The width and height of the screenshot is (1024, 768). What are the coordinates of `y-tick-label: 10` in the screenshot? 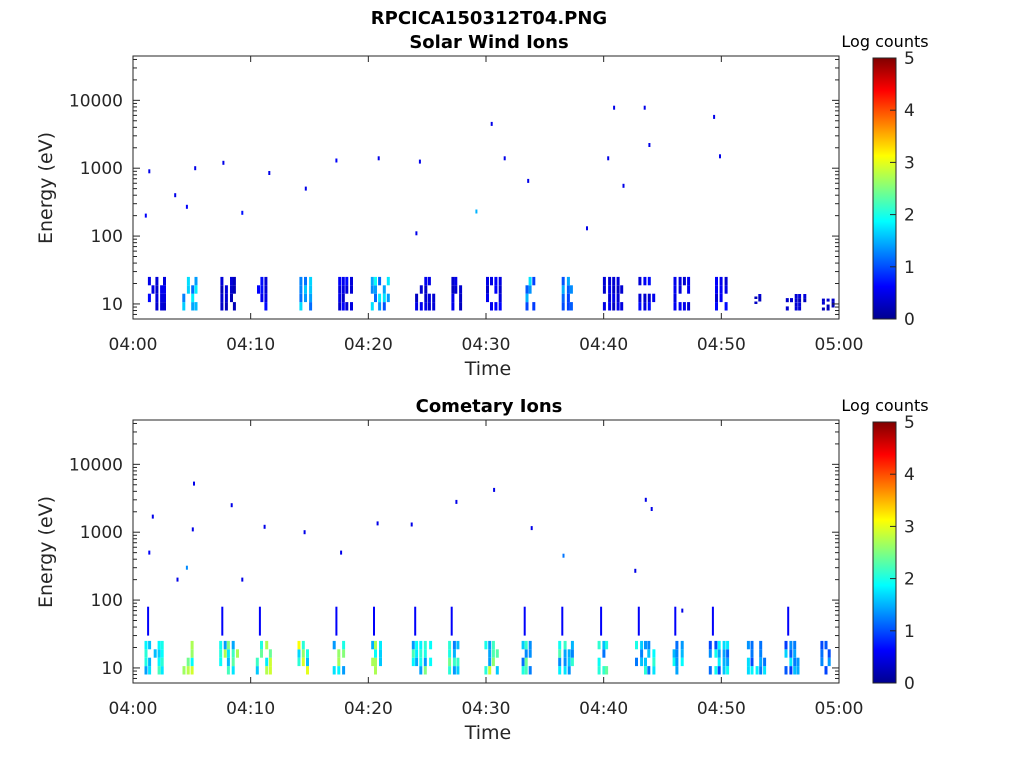 It's located at (112, 669).